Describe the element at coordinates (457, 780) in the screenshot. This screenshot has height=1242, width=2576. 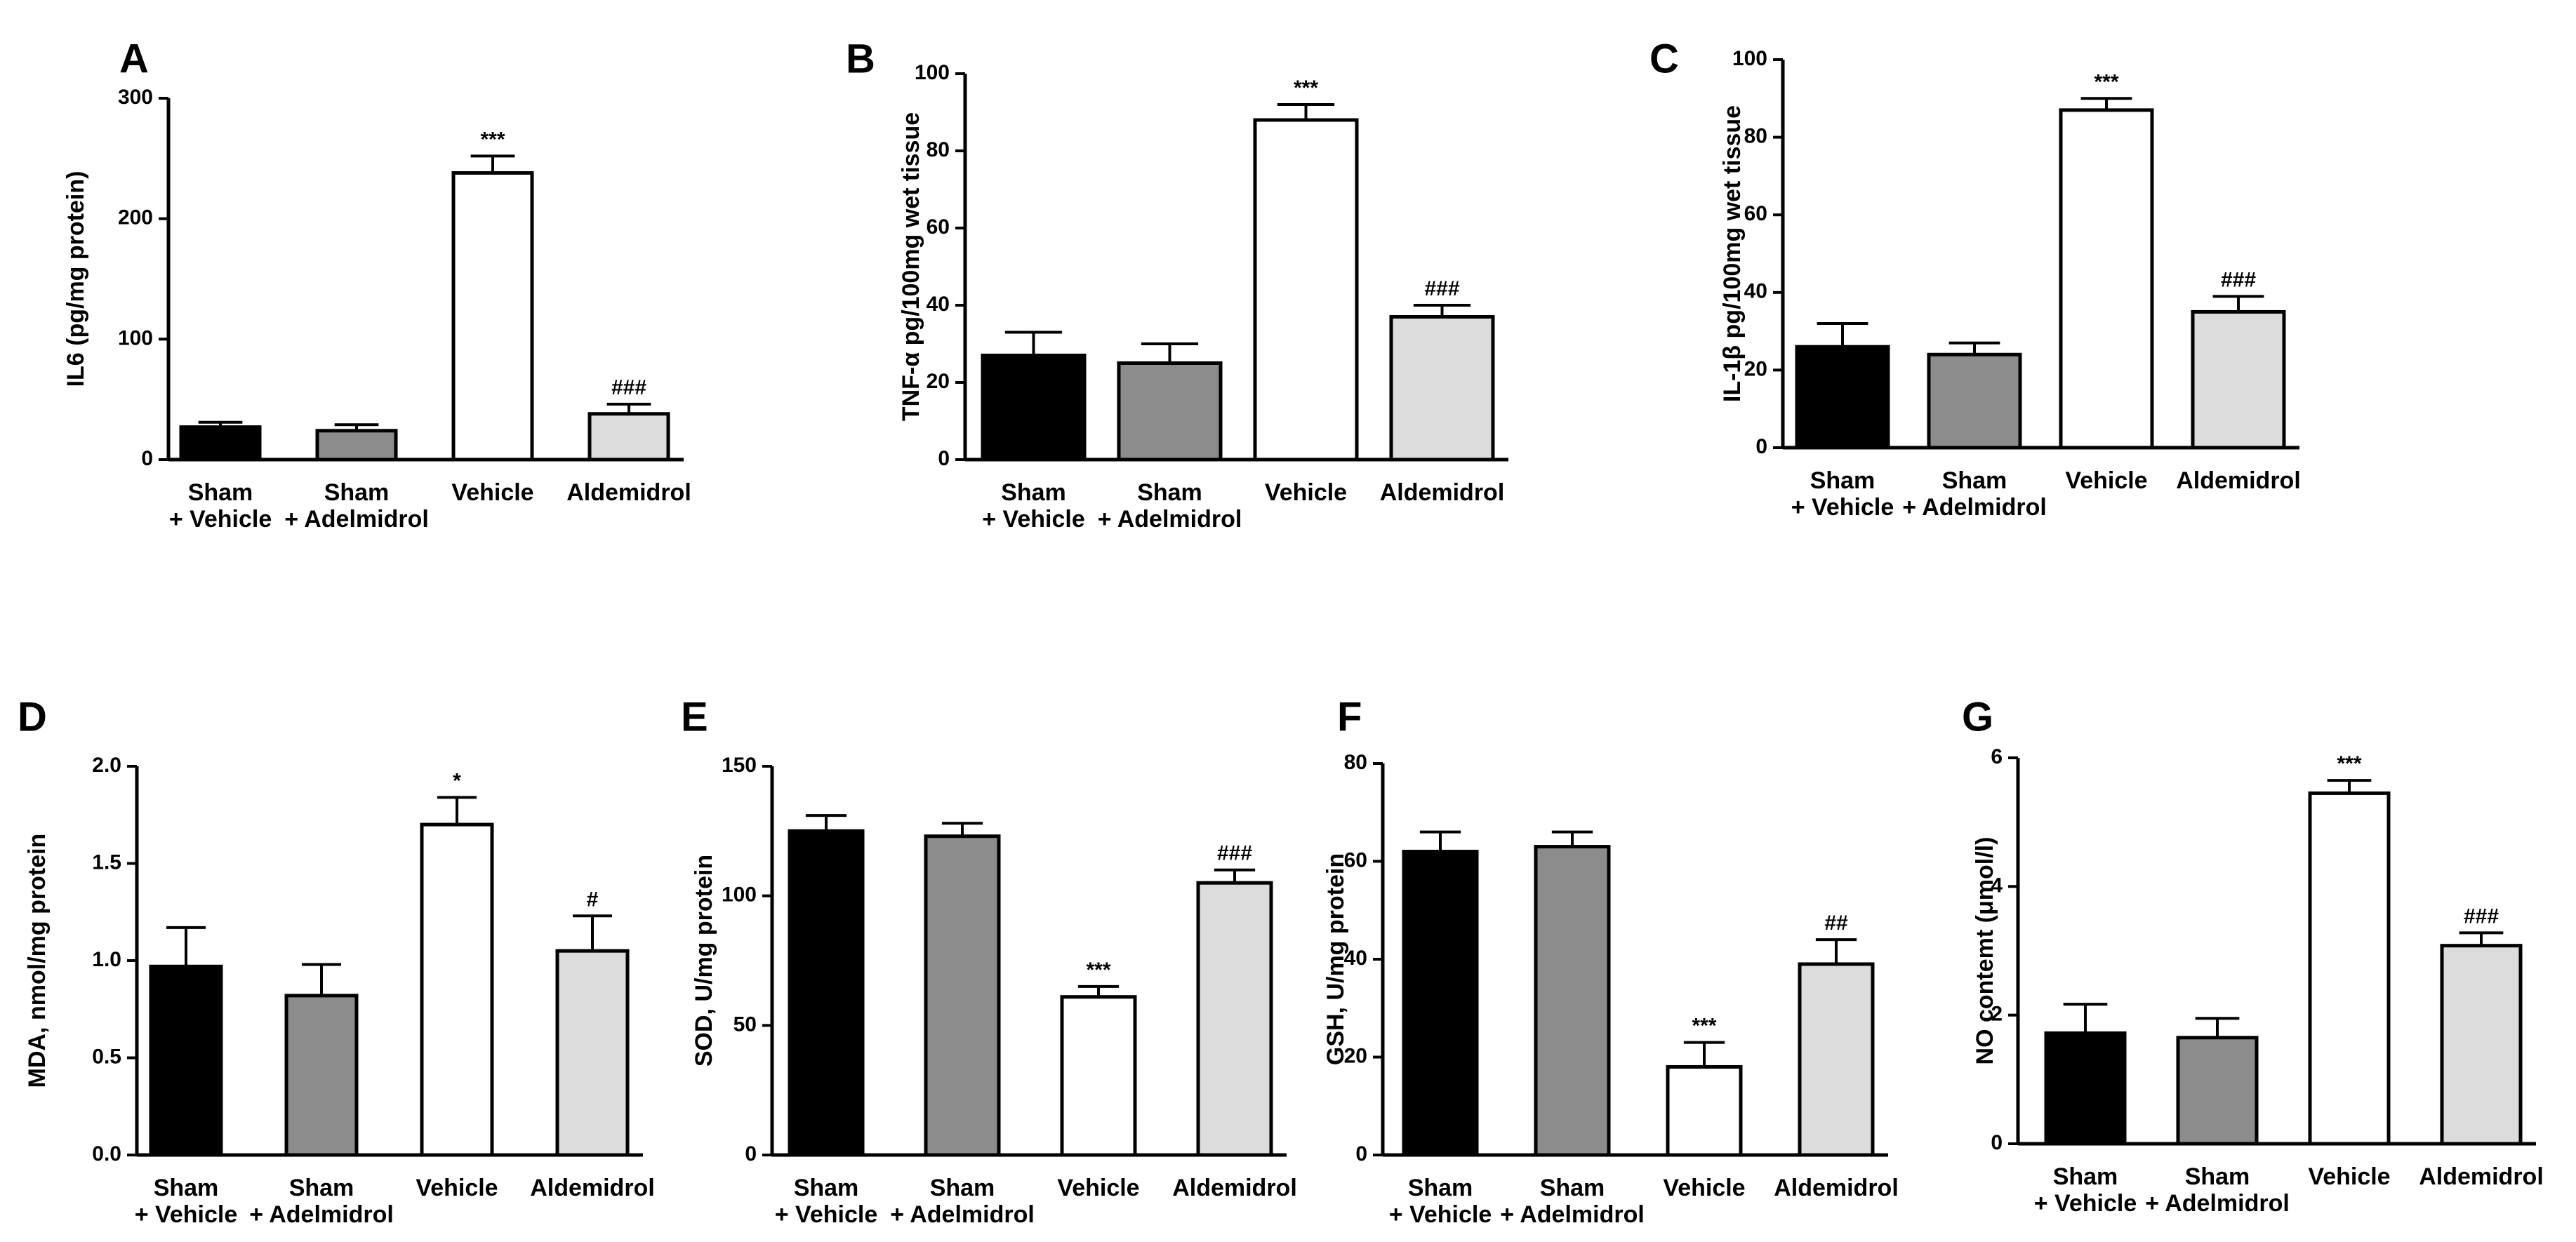
I see `significance-marker: *` at that location.